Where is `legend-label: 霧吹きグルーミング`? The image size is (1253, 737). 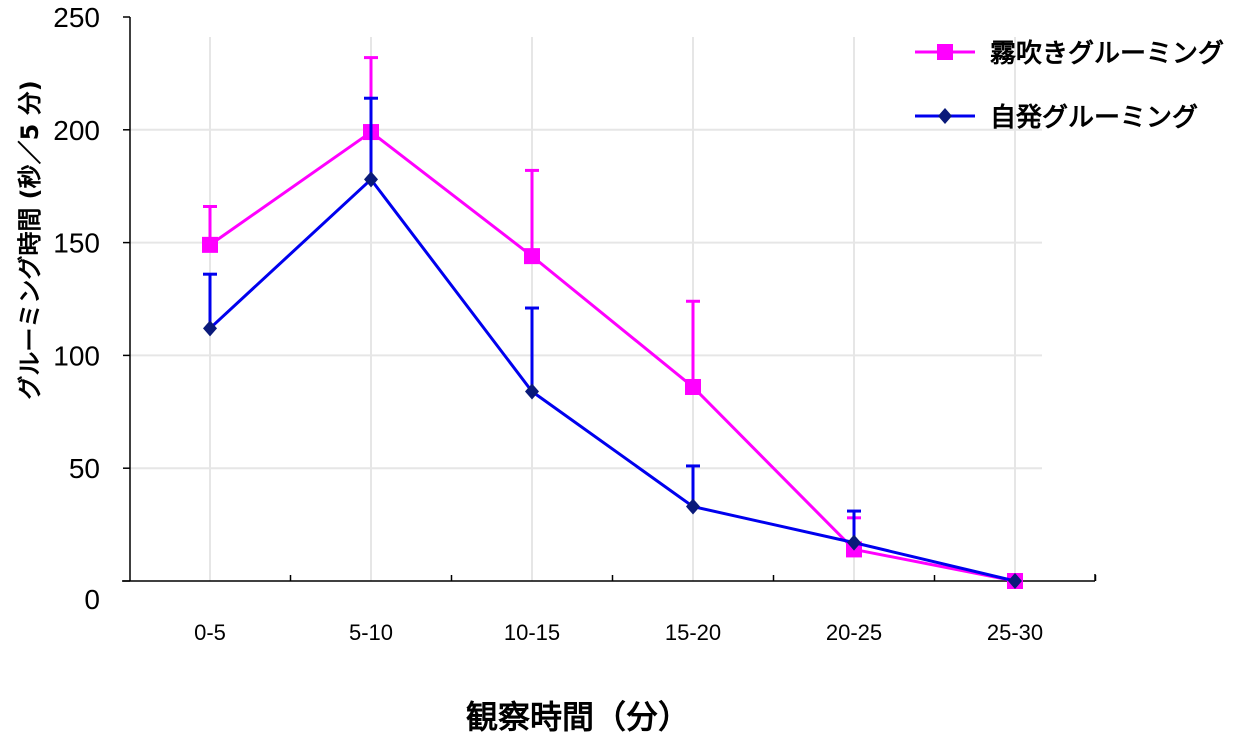
legend-label: 霧吹きグルーミング is located at coordinates (1107, 54).